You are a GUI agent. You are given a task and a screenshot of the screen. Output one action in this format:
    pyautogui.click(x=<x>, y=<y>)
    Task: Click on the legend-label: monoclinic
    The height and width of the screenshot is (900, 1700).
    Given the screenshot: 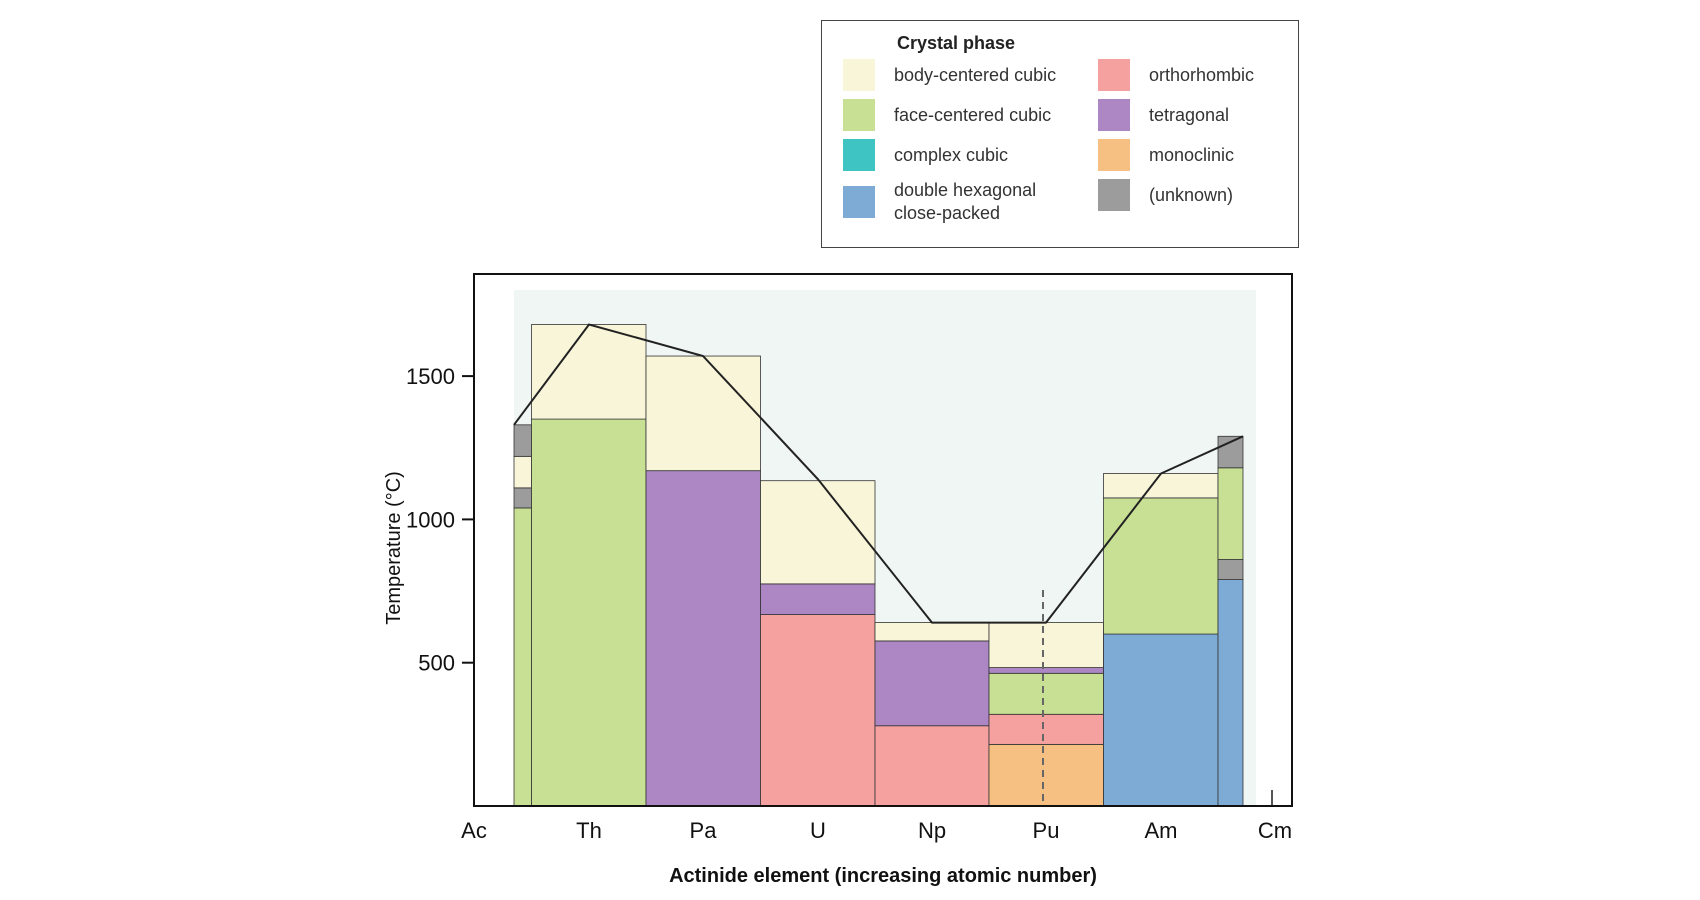 What is the action you would take?
    pyautogui.click(x=1192, y=154)
    